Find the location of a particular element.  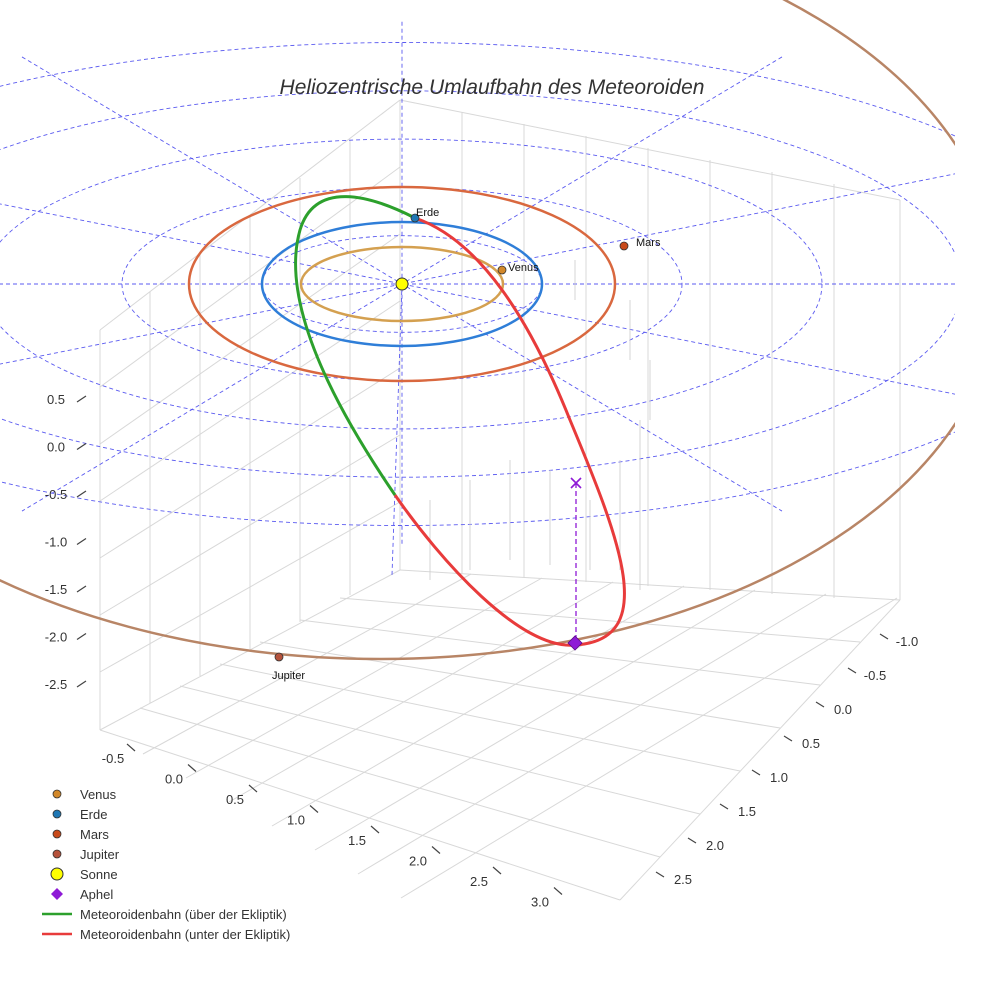

z-tick-label: 0.5 is located at coordinates (56, 399).